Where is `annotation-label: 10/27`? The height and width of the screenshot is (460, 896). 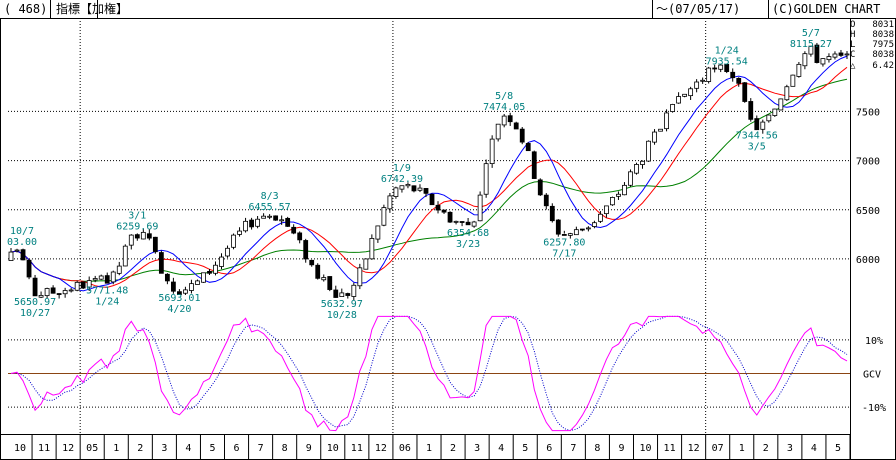 annotation-label: 10/27 is located at coordinates (35, 313).